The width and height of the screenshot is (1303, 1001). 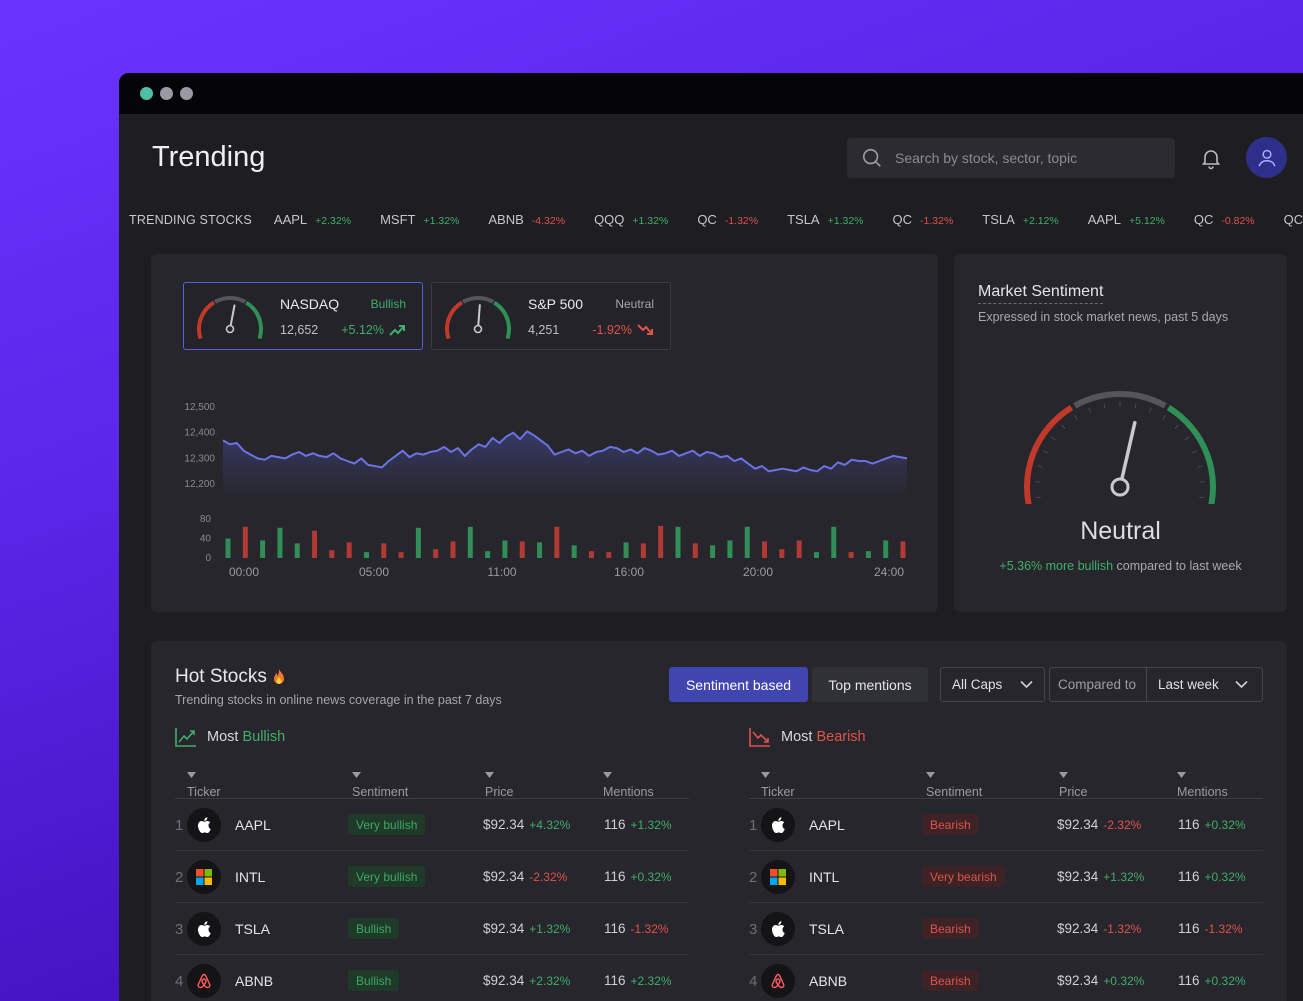 I want to click on sentiment-state: Neutral, so click(x=1120, y=531).